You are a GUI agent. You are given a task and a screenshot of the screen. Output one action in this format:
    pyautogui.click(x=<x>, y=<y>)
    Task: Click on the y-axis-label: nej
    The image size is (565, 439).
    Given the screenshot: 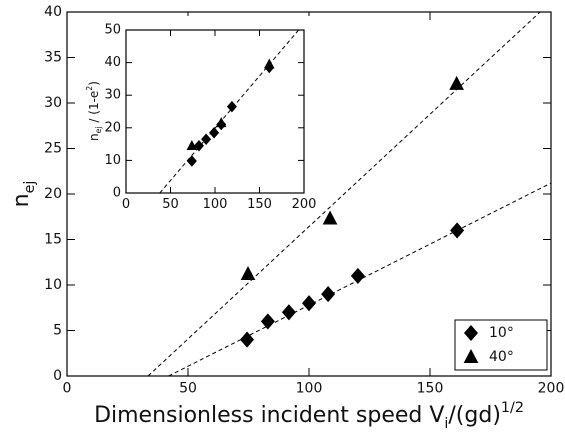 What is the action you would take?
    pyautogui.click(x=23, y=194)
    